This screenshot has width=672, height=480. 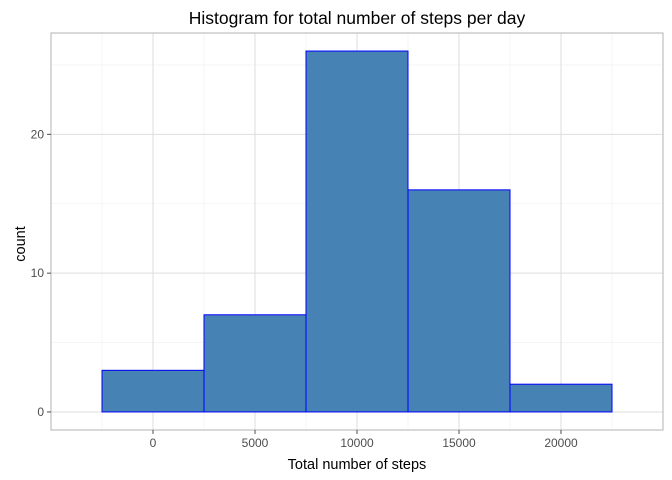 What do you see at coordinates (21, 243) in the screenshot?
I see `y-axis-title: count` at bounding box center [21, 243].